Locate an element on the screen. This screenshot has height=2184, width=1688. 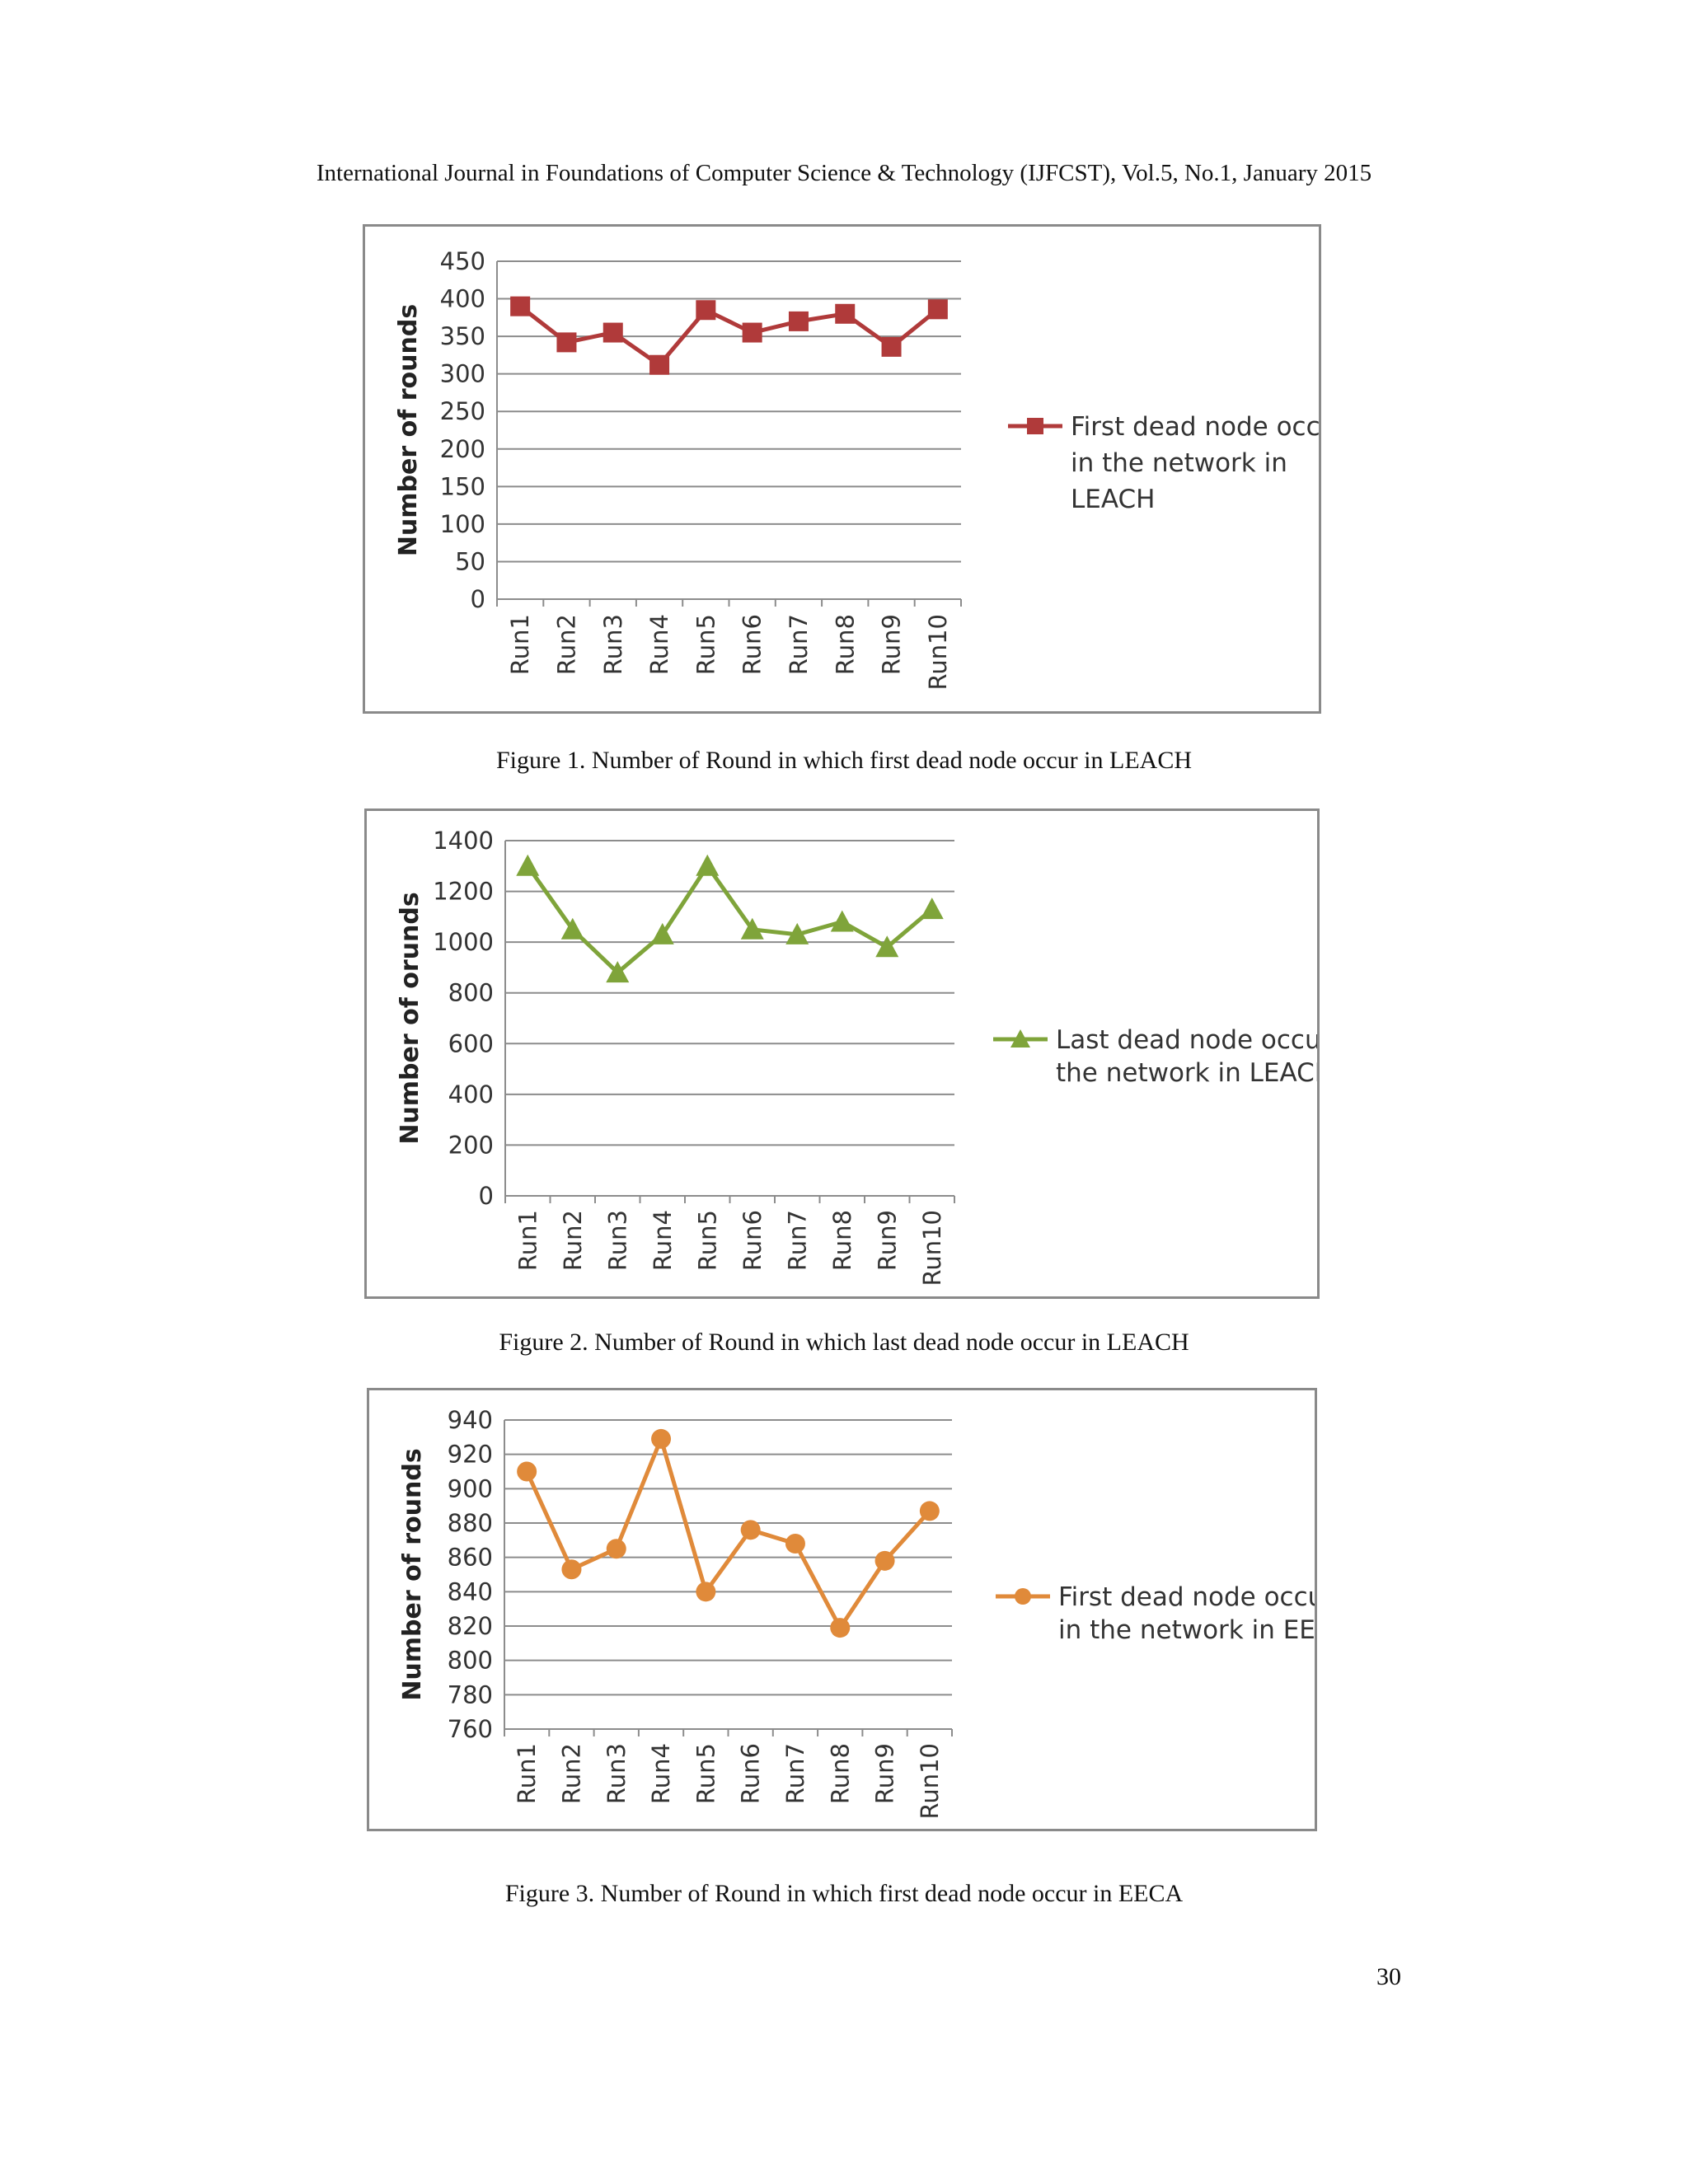
y-tick-label: 100 is located at coordinates (463, 524).